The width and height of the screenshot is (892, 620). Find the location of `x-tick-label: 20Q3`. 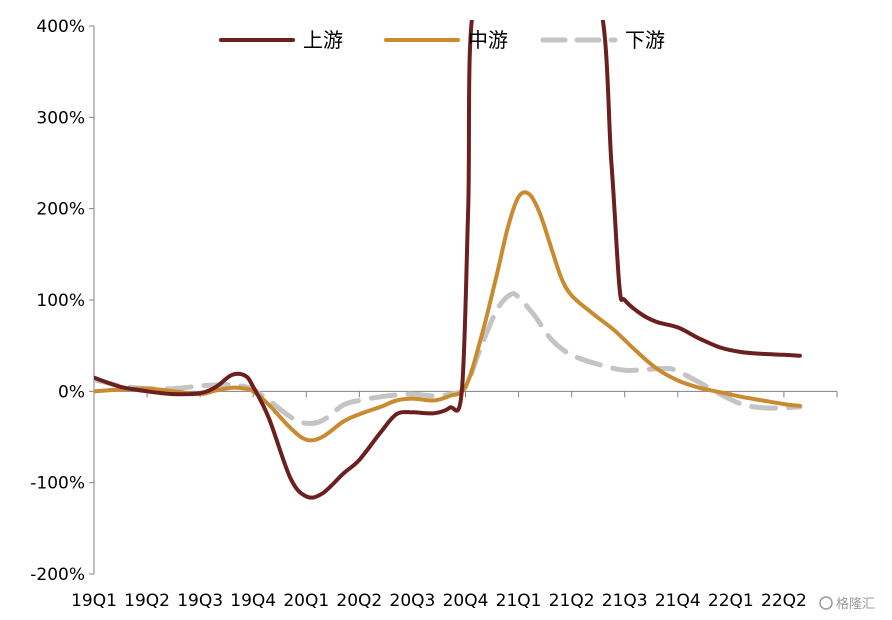

x-tick-label: 20Q3 is located at coordinates (413, 601).